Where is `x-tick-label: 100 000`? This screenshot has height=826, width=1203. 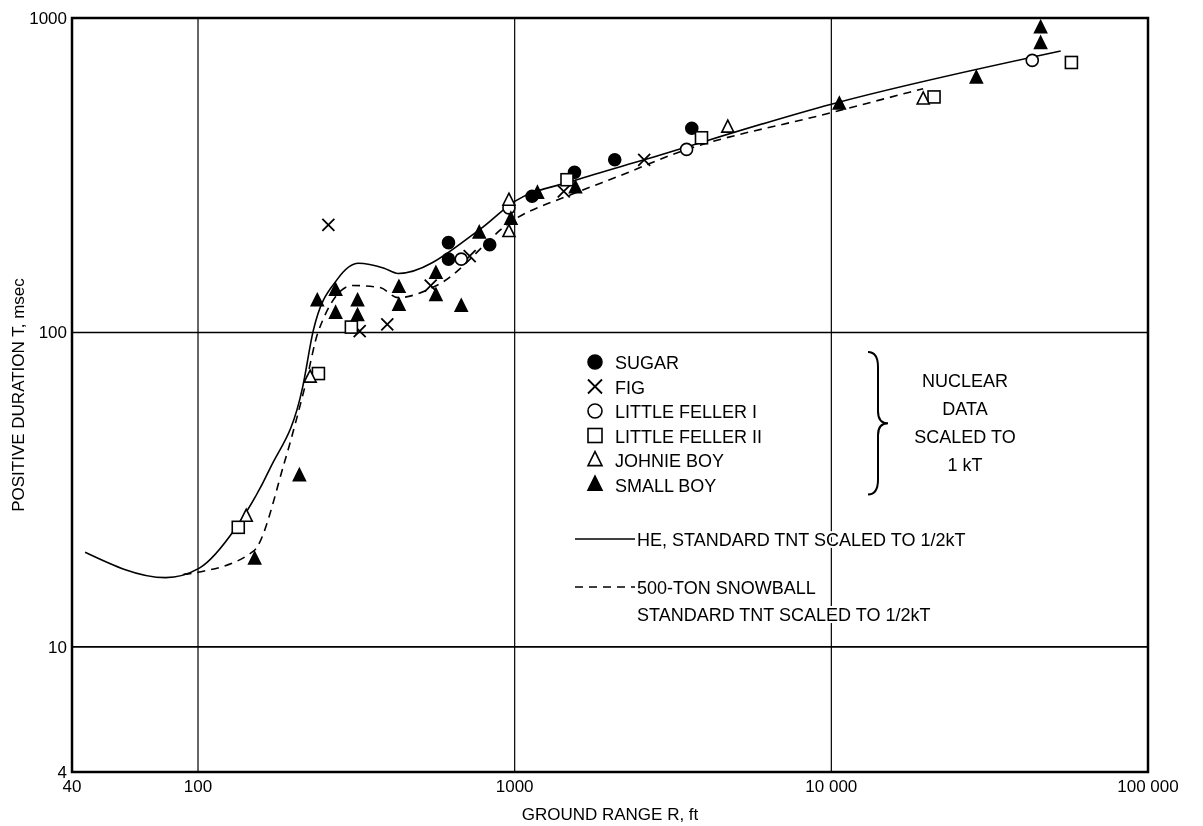 x-tick-label: 100 000 is located at coordinates (1148, 786).